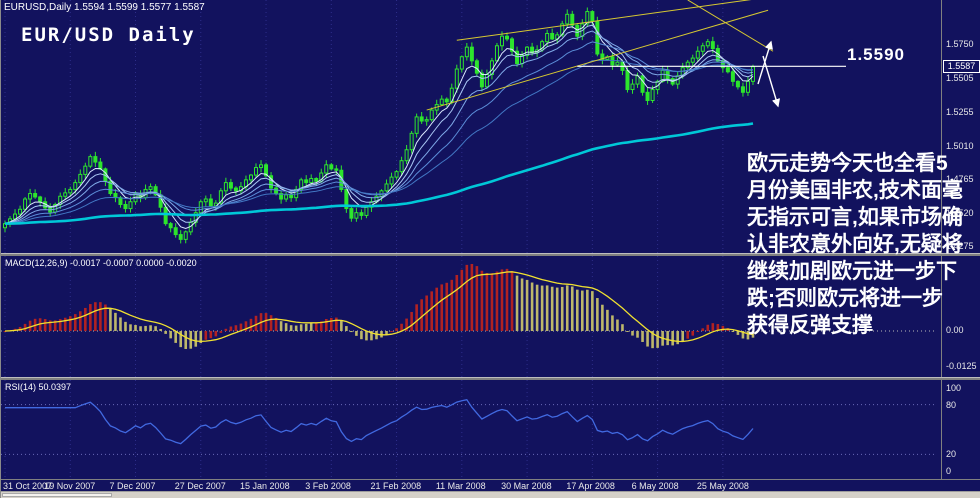 Image resolution: width=980 pixels, height=498 pixels. What do you see at coordinates (960, 77) in the screenshot?
I see `price-scale-label: 1.5505` at bounding box center [960, 77].